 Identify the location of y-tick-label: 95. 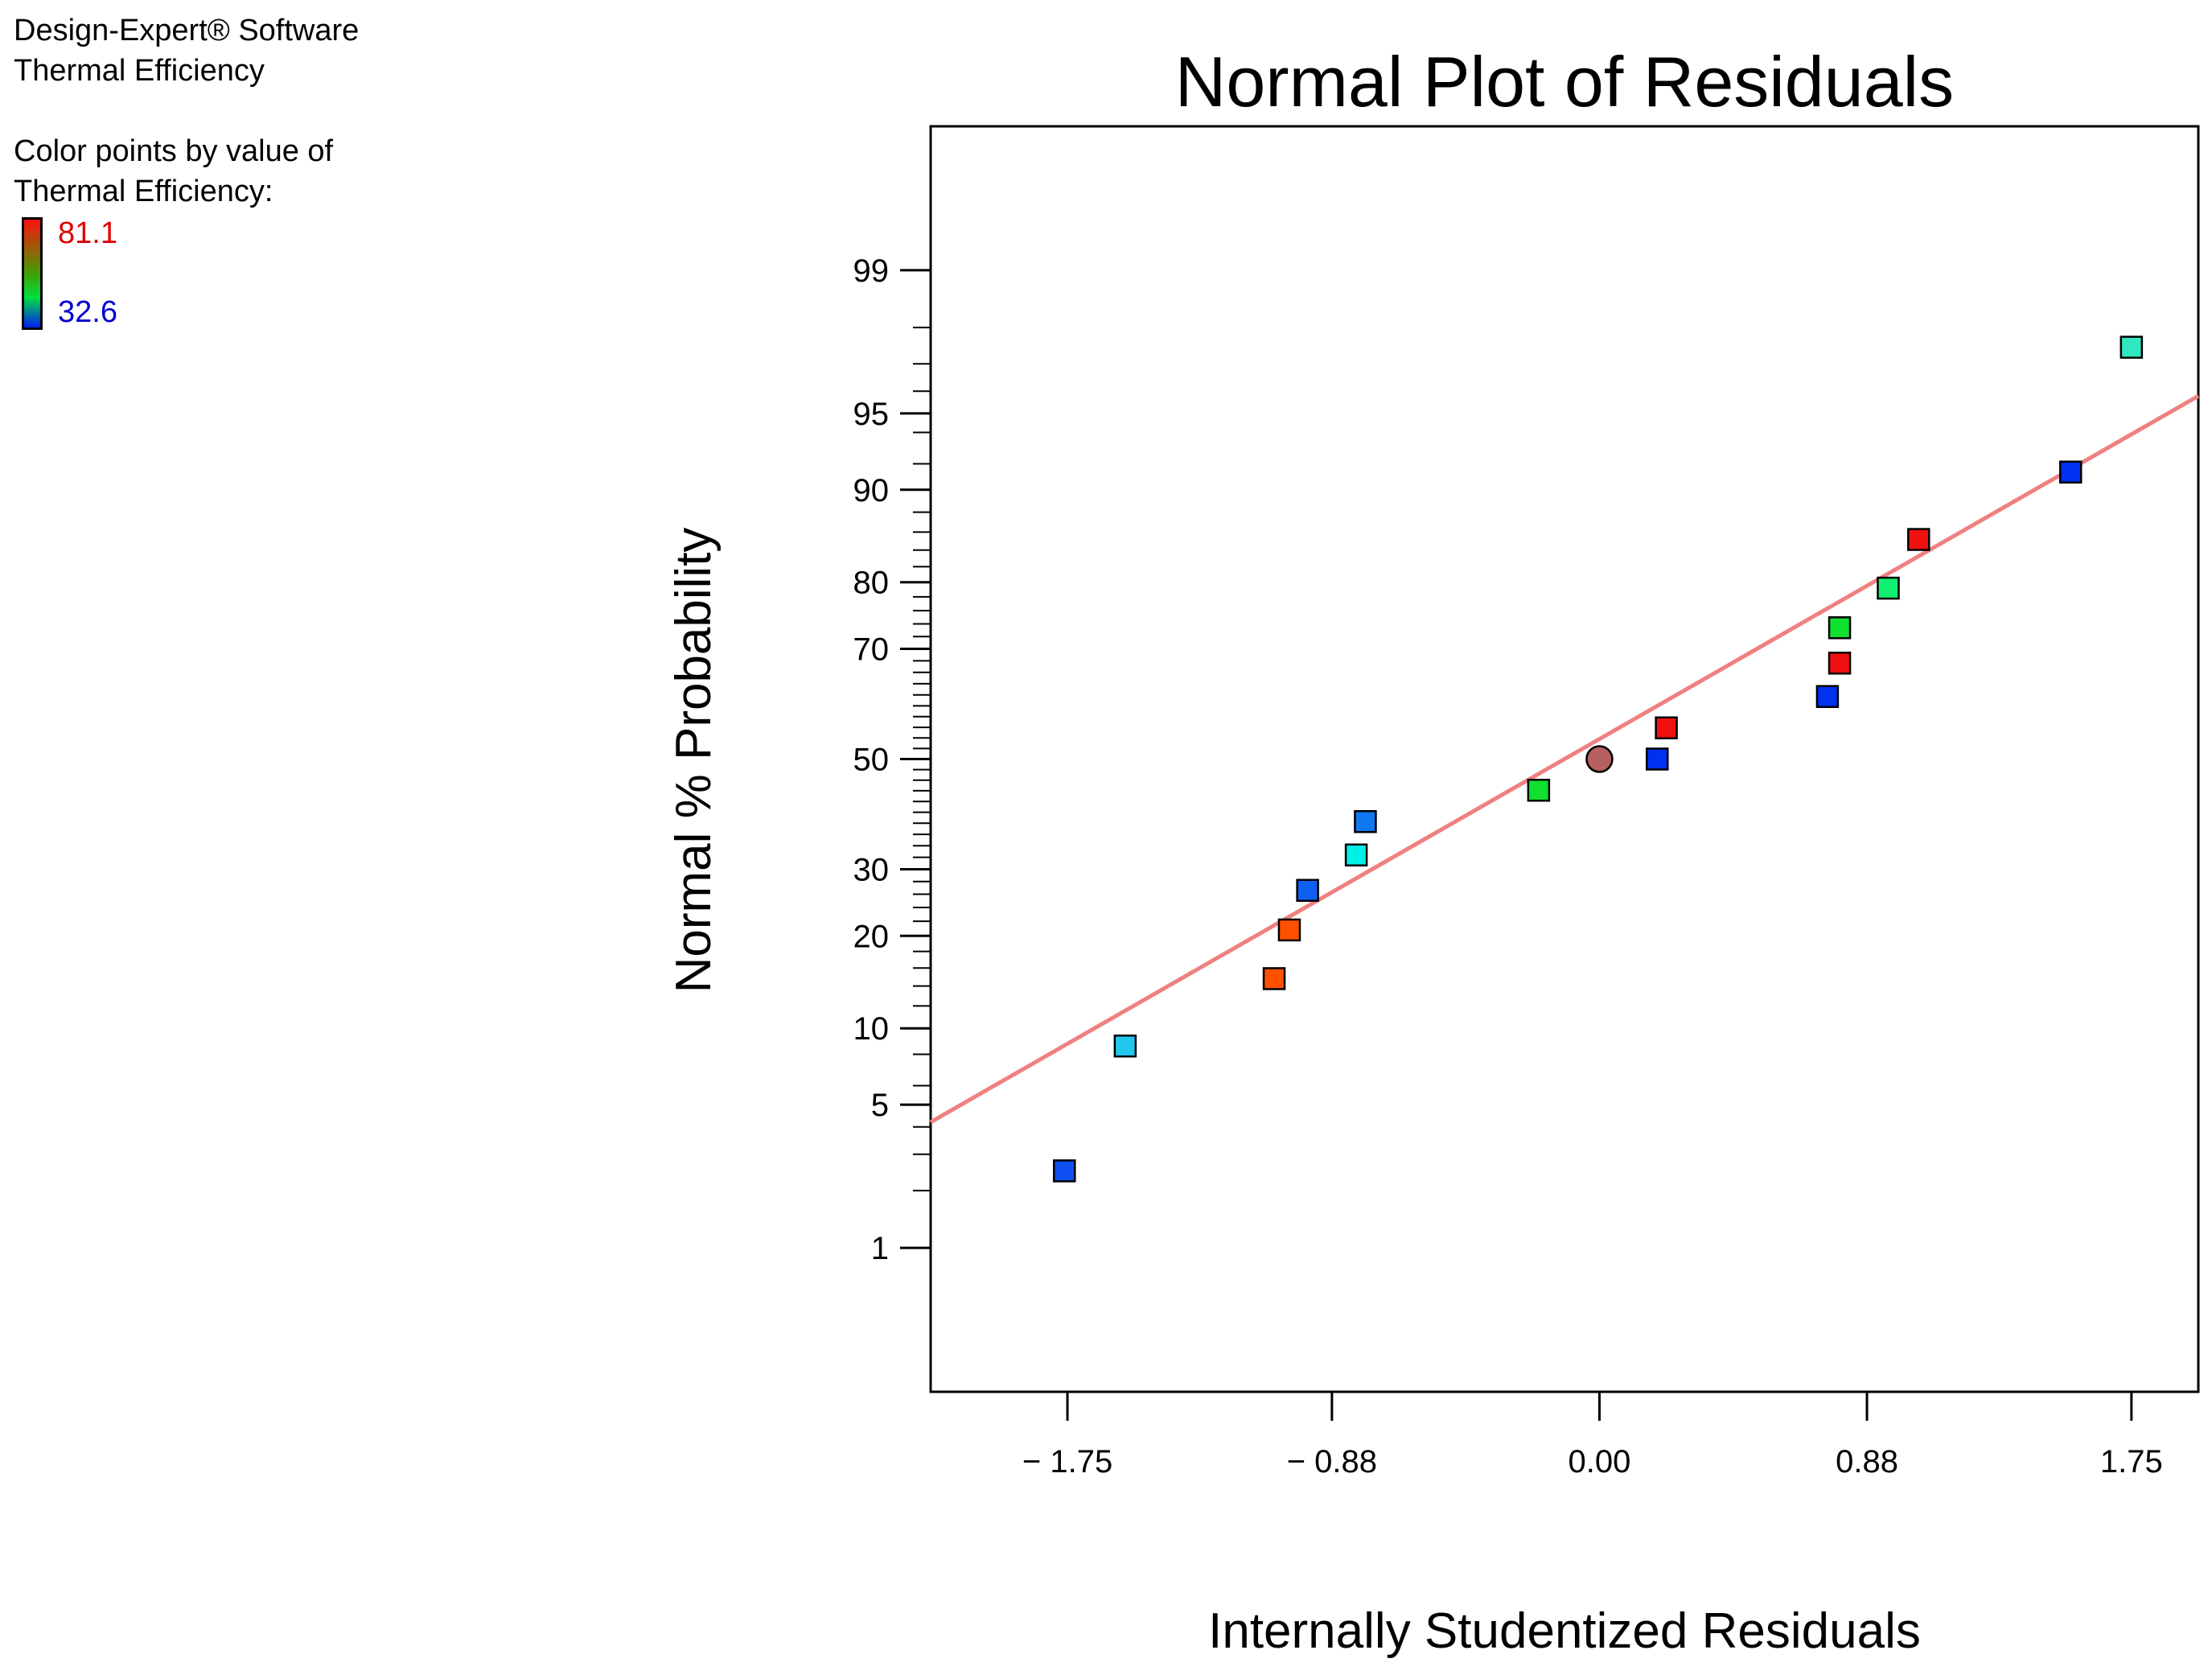
(871, 415).